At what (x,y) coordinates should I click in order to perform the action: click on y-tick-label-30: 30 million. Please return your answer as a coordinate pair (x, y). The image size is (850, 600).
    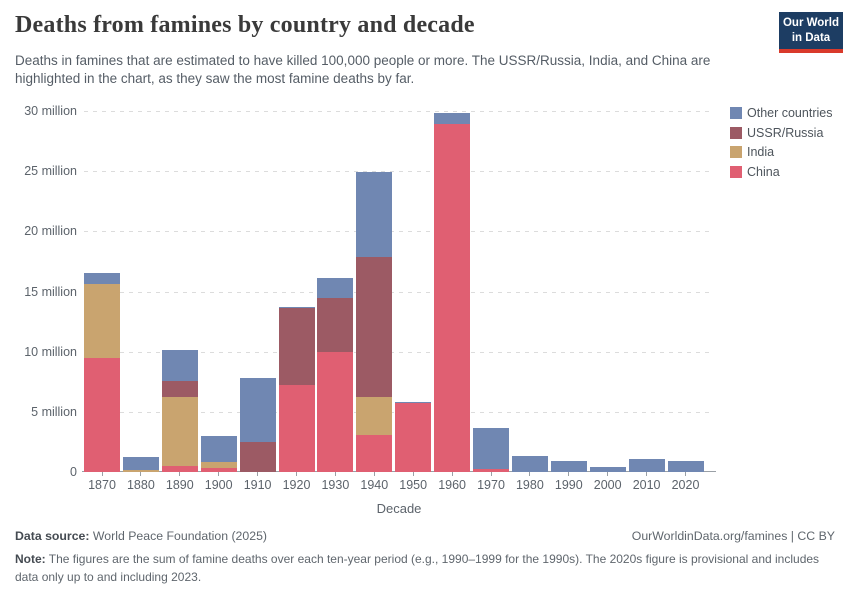
    Looking at the image, I should click on (50, 111).